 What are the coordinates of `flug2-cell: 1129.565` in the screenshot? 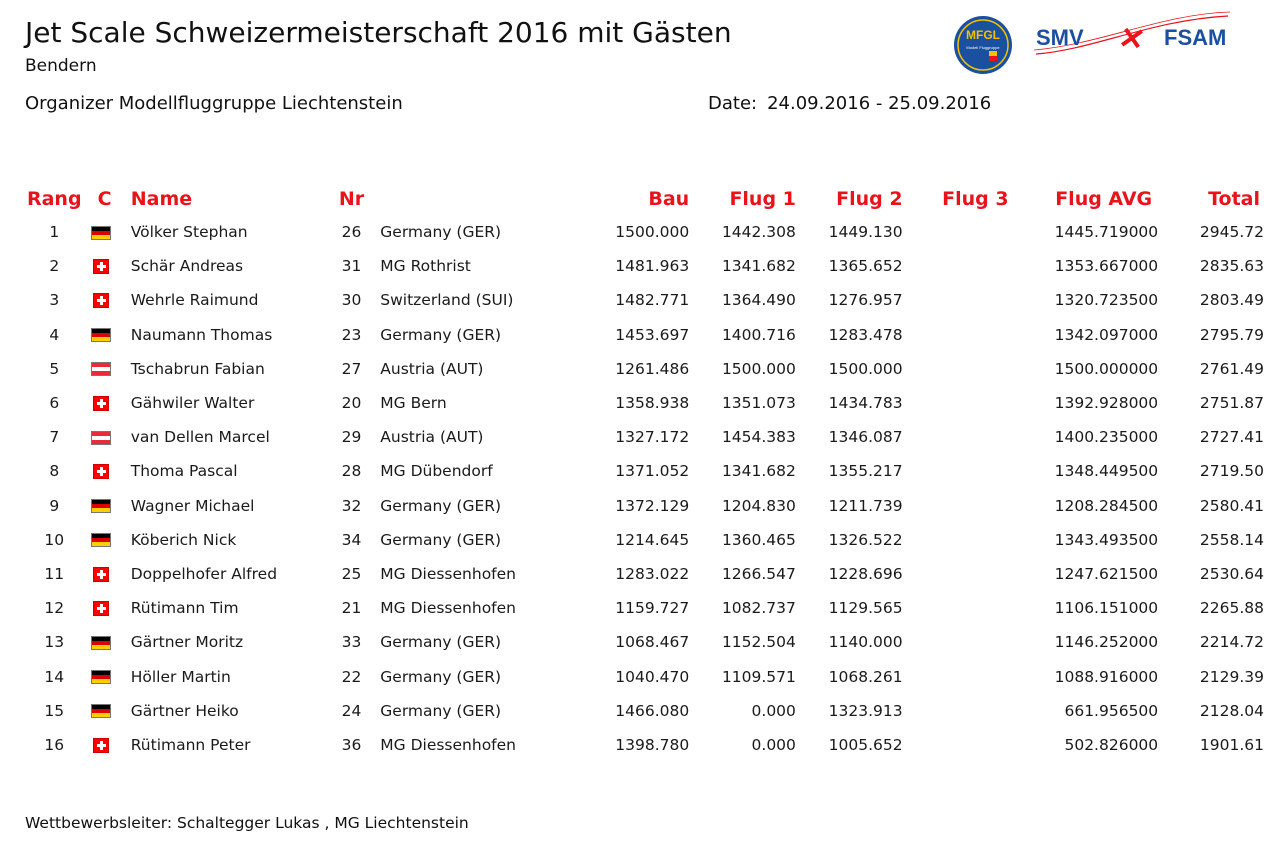 It's located at (865, 608).